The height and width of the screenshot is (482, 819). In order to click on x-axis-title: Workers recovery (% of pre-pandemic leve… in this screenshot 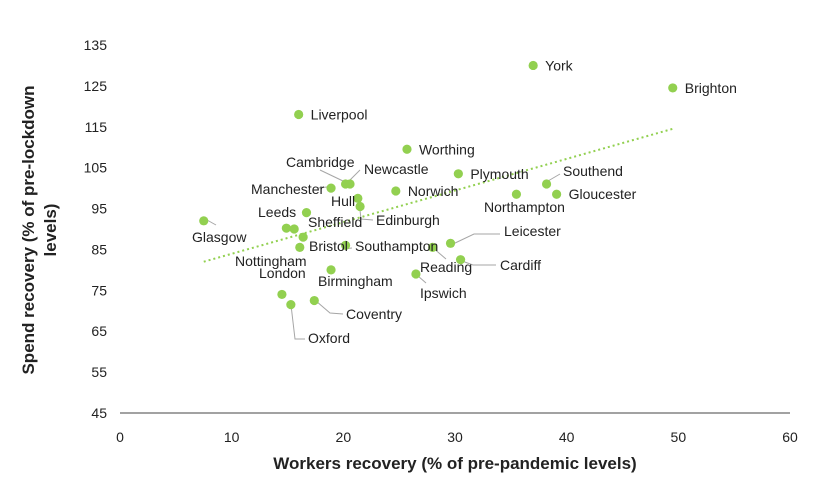, I will do `click(454, 463)`.